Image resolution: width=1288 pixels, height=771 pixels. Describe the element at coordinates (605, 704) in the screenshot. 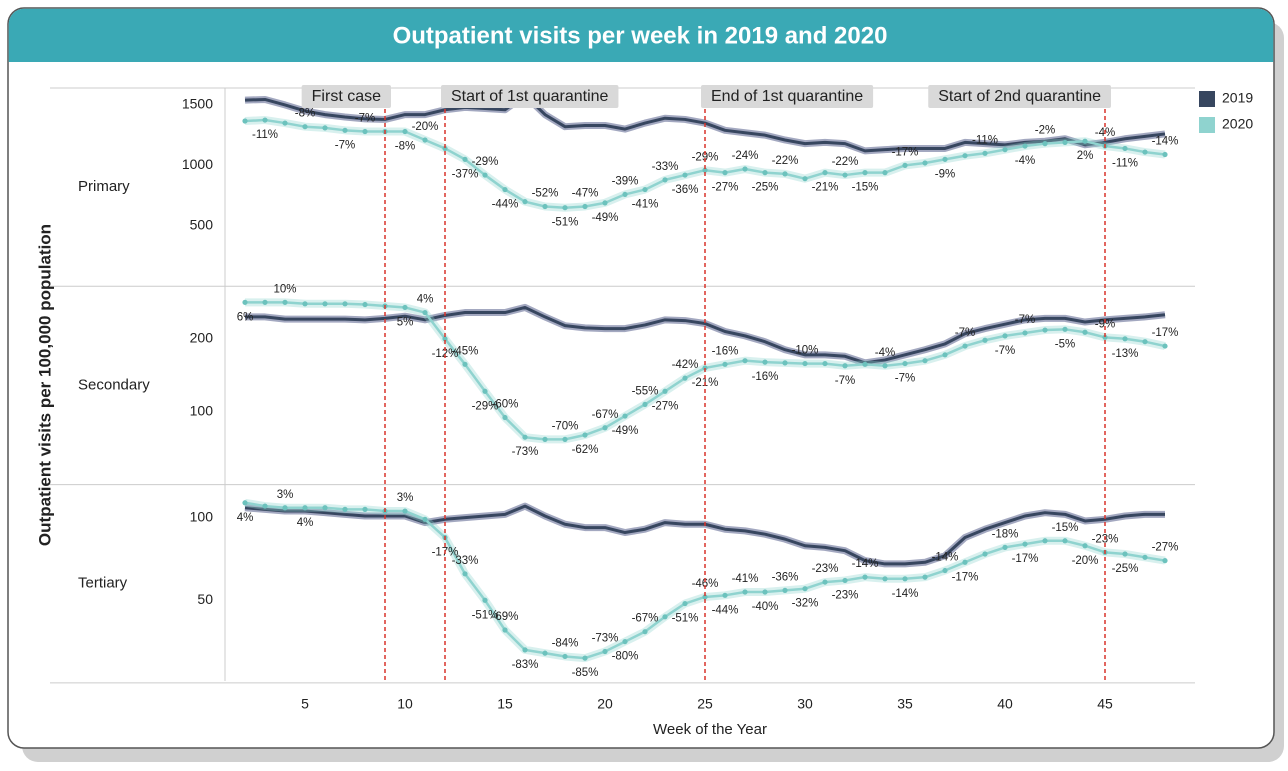

I see `x-tick-label: 20` at that location.